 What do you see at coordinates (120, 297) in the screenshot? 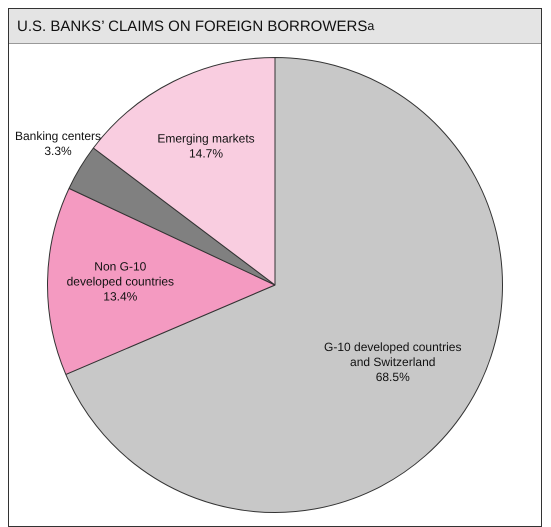
I see `data-label: 13.4%` at bounding box center [120, 297].